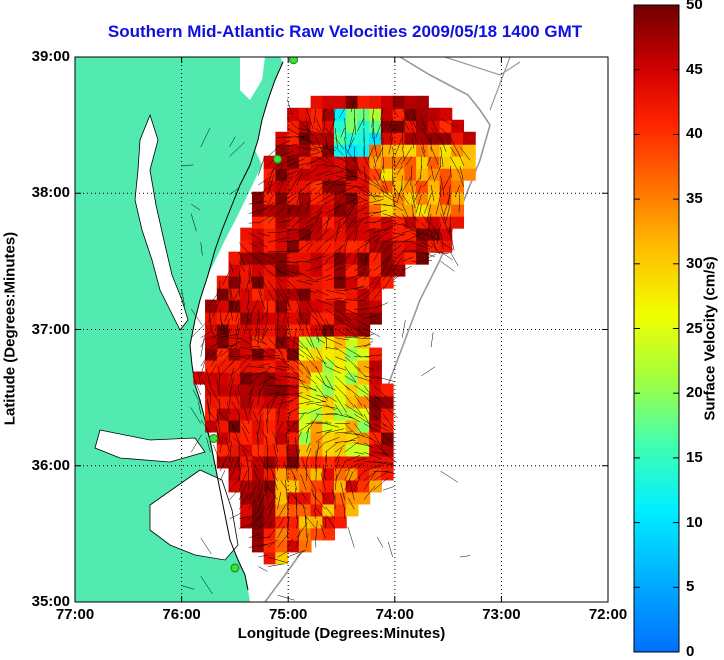  Describe the element at coordinates (694, 198) in the screenshot. I see `colorbar-tick-label: 35` at that location.